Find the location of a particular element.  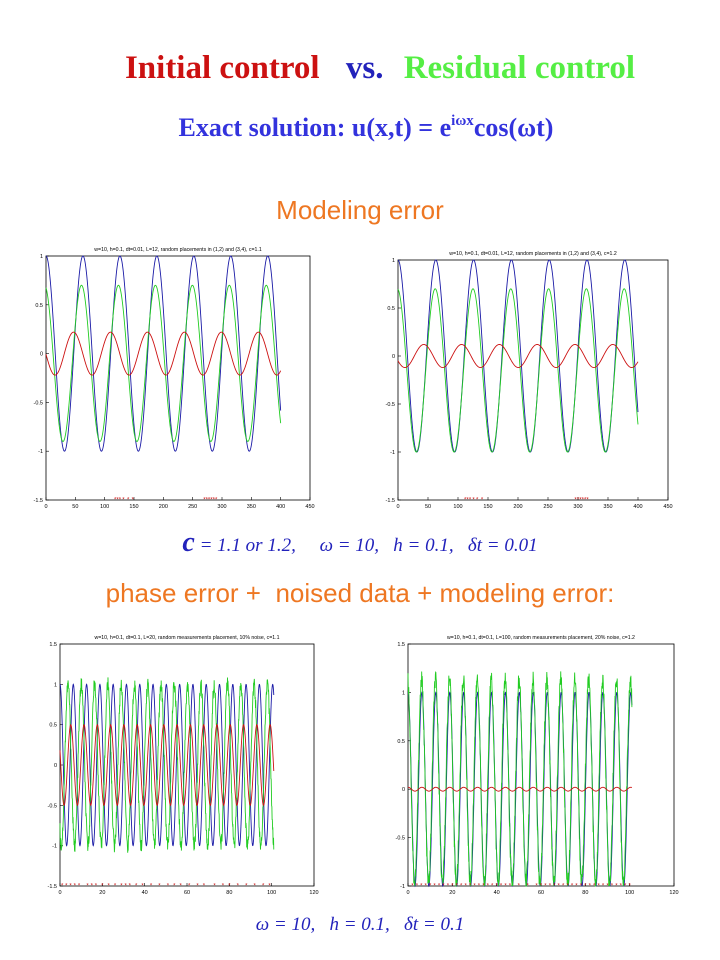

title-residual-control: Residual control is located at coordinates (519, 68).